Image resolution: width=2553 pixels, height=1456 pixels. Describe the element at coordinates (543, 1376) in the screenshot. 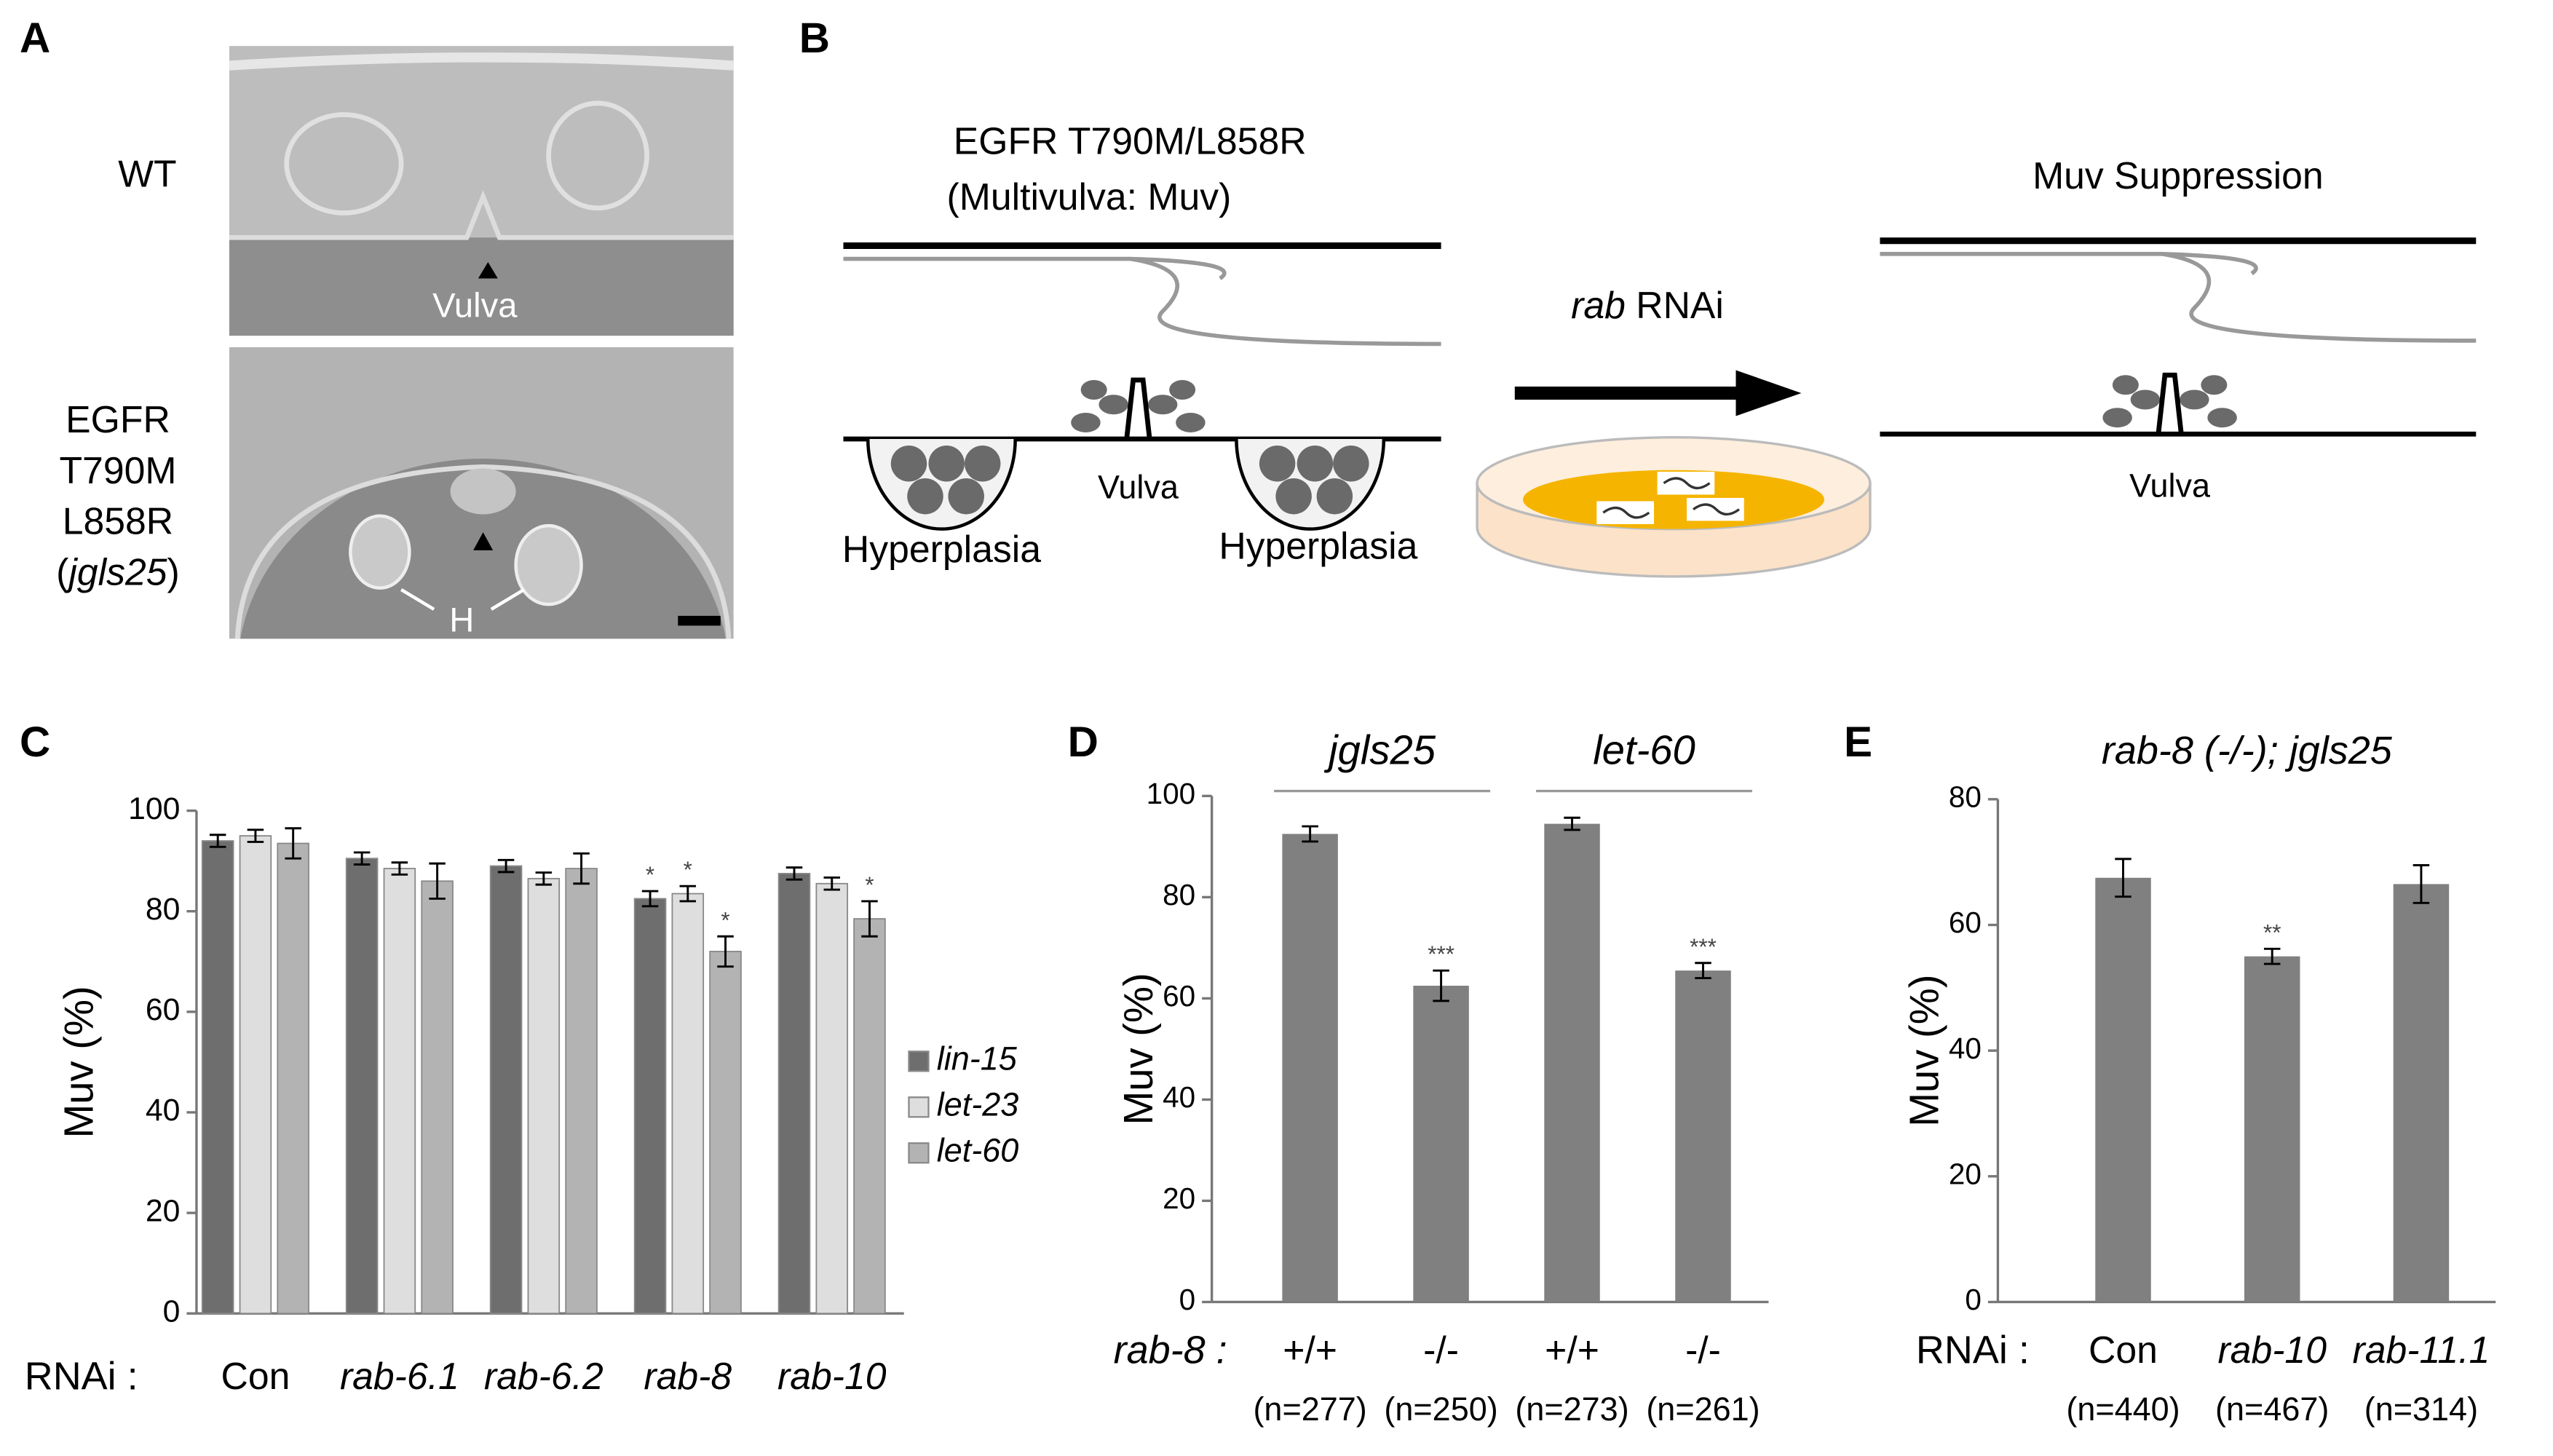

I see `x-tick-label: rab-6.2` at that location.